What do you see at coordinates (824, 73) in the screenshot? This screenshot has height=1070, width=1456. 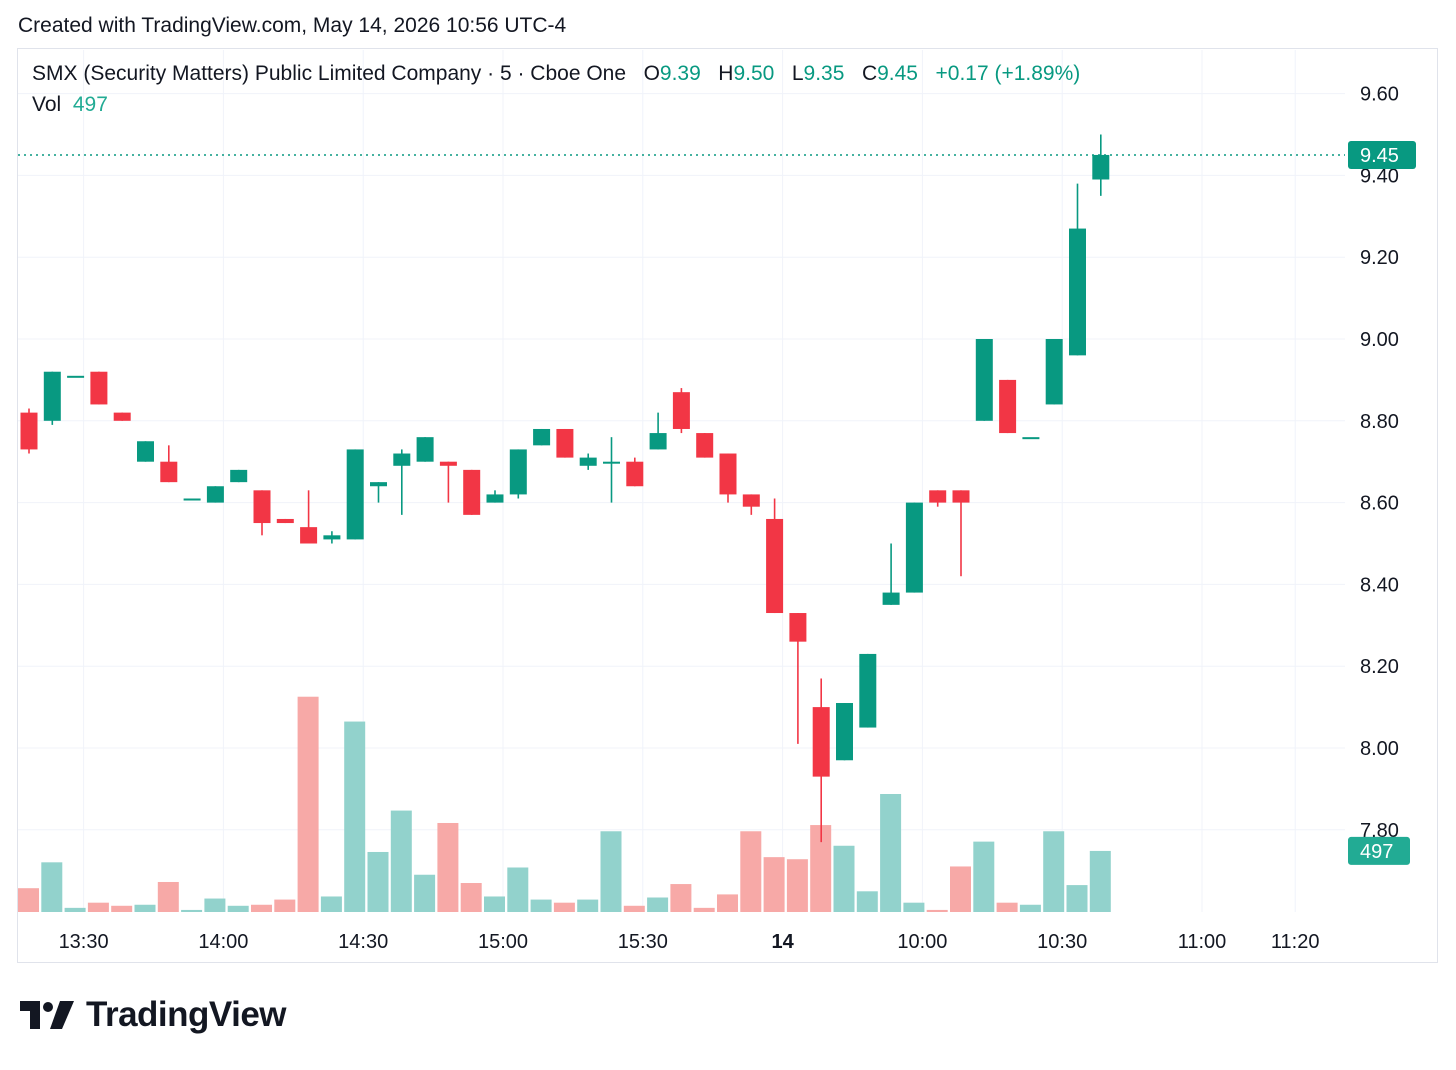 I see `legend-low-value: 9.35` at bounding box center [824, 73].